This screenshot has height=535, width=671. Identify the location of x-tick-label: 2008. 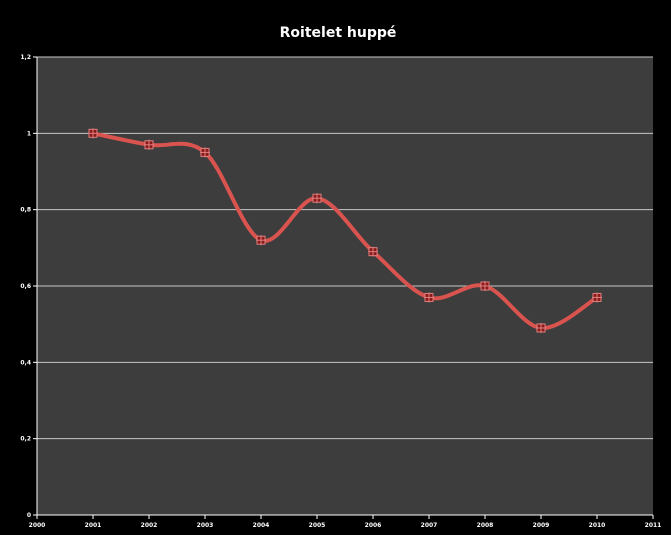
(485, 525).